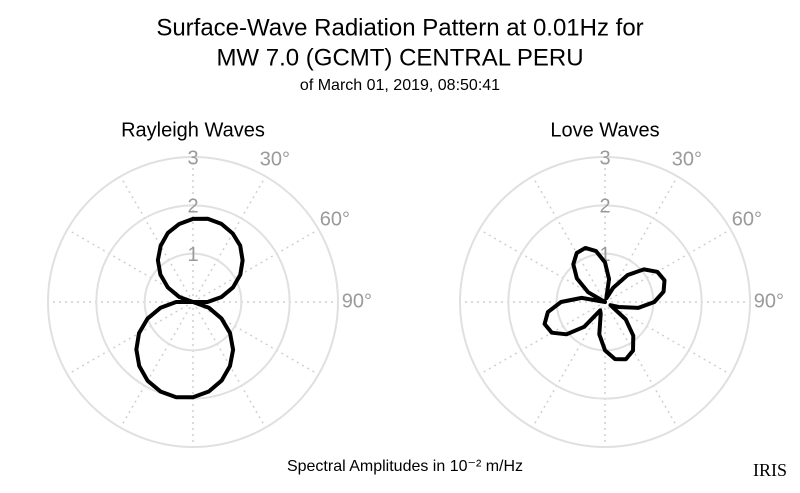 Image resolution: width=800 pixels, height=493 pixels. Describe the element at coordinates (193, 130) in the screenshot. I see `subplot-title: Rayleigh Waves` at that location.